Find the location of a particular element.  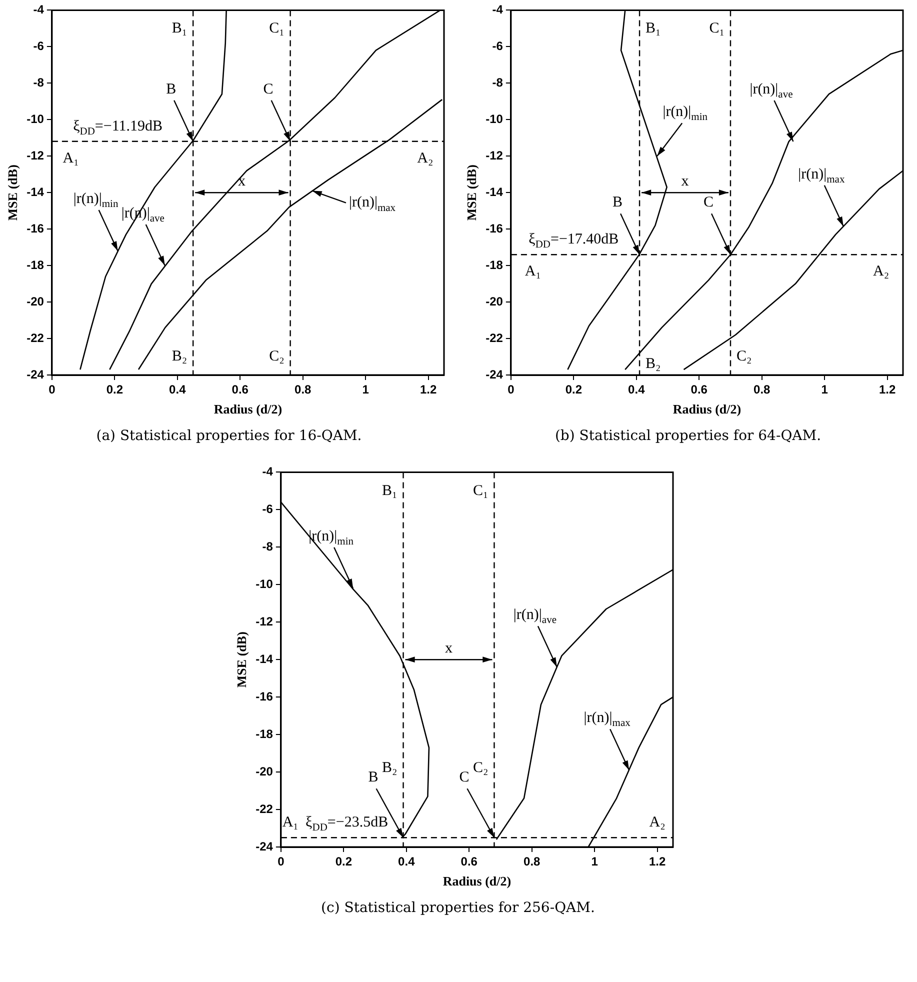

text: (b) Statistical properties for 64-QAM. is located at coordinates (688, 436).